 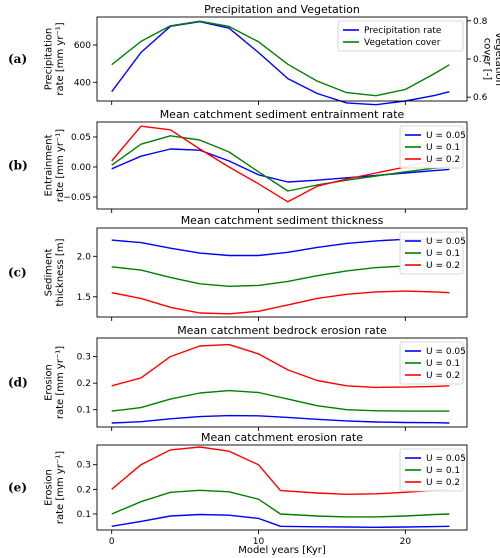 What do you see at coordinates (491, 59) in the screenshot?
I see `y2-axis-label: Vegetationcover [-]` at bounding box center [491, 59].